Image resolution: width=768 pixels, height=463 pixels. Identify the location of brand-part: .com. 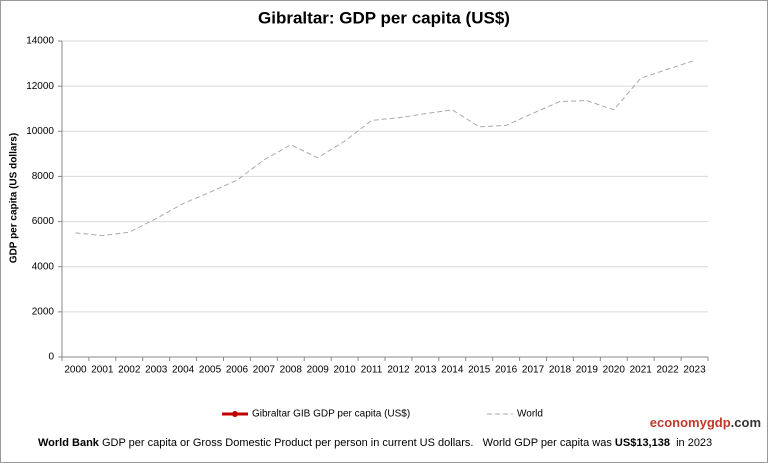
(746, 422).